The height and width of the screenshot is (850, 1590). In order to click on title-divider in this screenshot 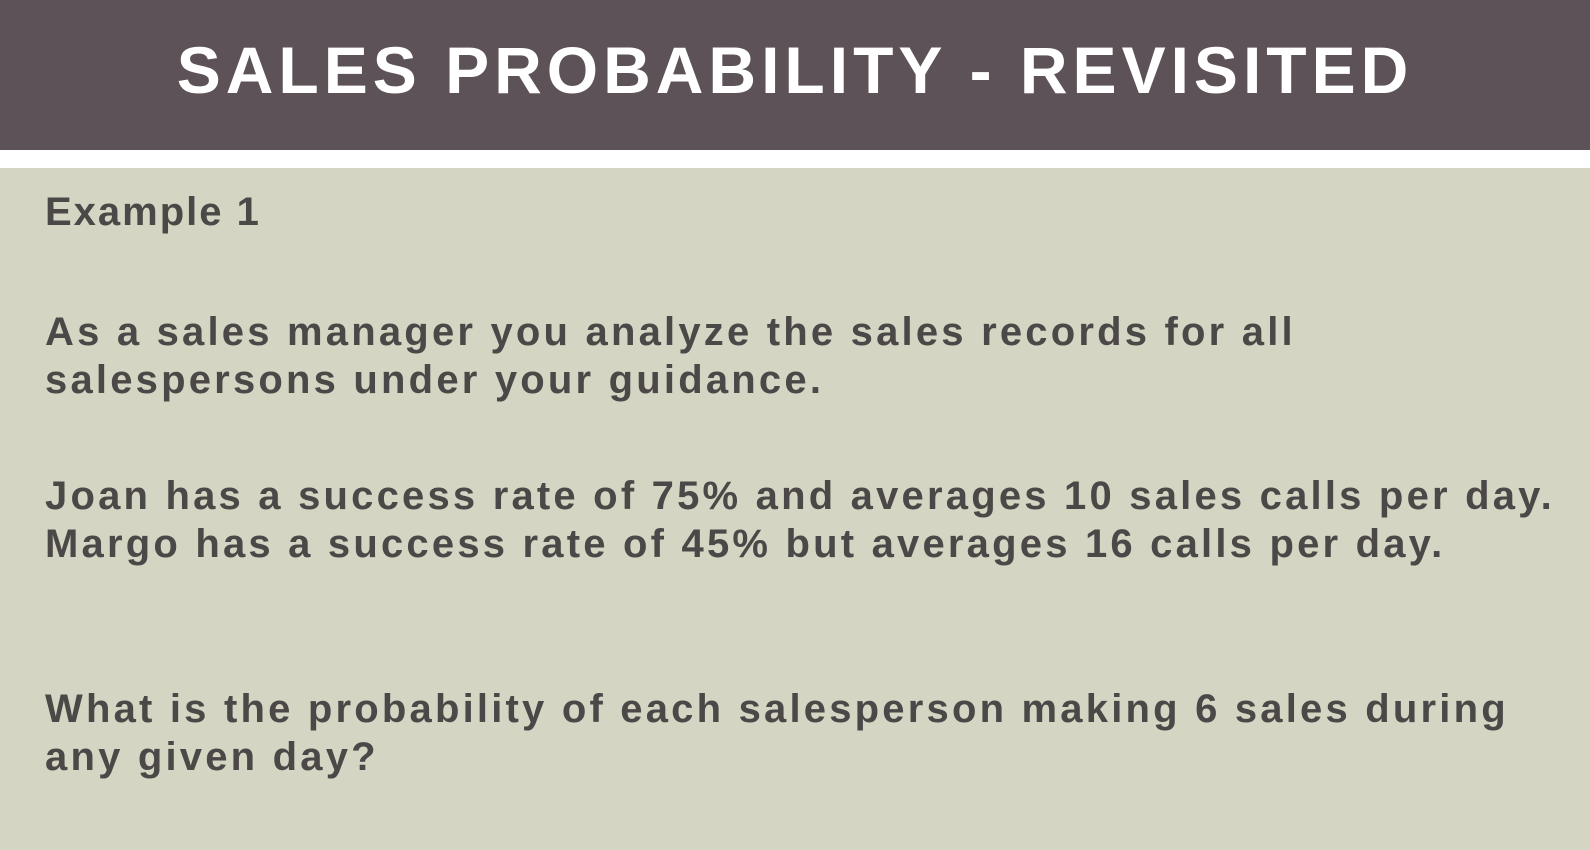, I will do `click(795, 159)`.